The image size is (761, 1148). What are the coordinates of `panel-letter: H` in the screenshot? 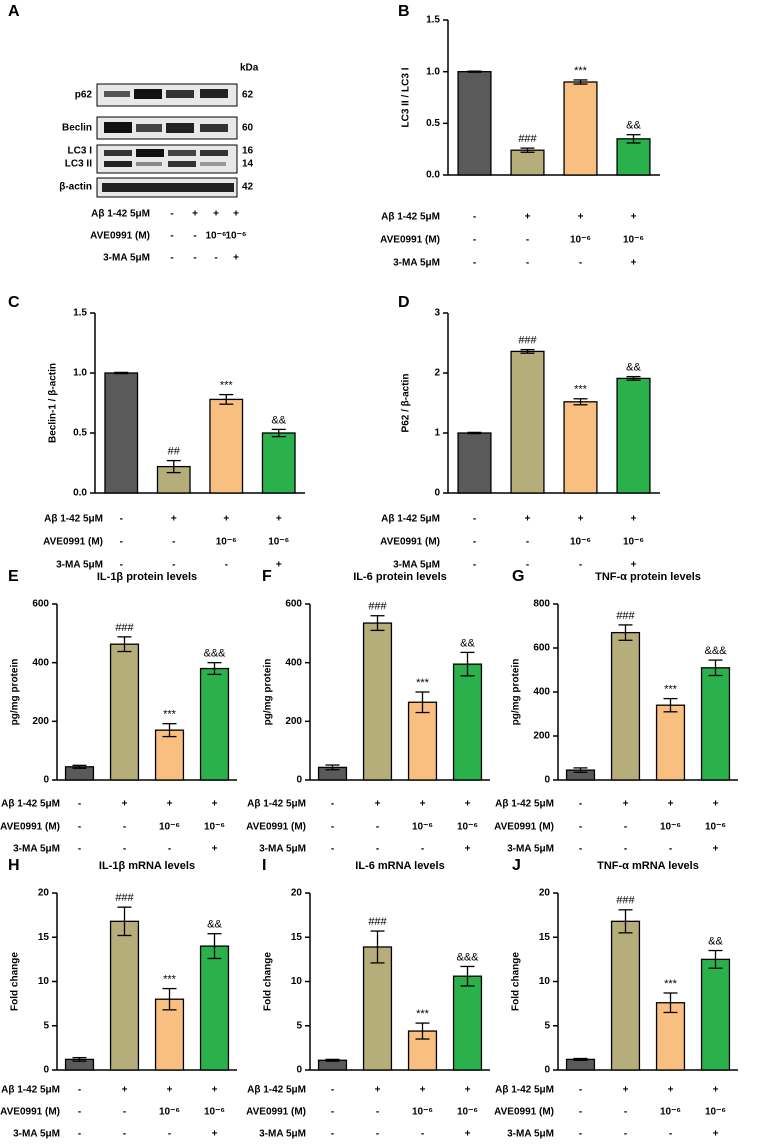 It's located at (14, 865).